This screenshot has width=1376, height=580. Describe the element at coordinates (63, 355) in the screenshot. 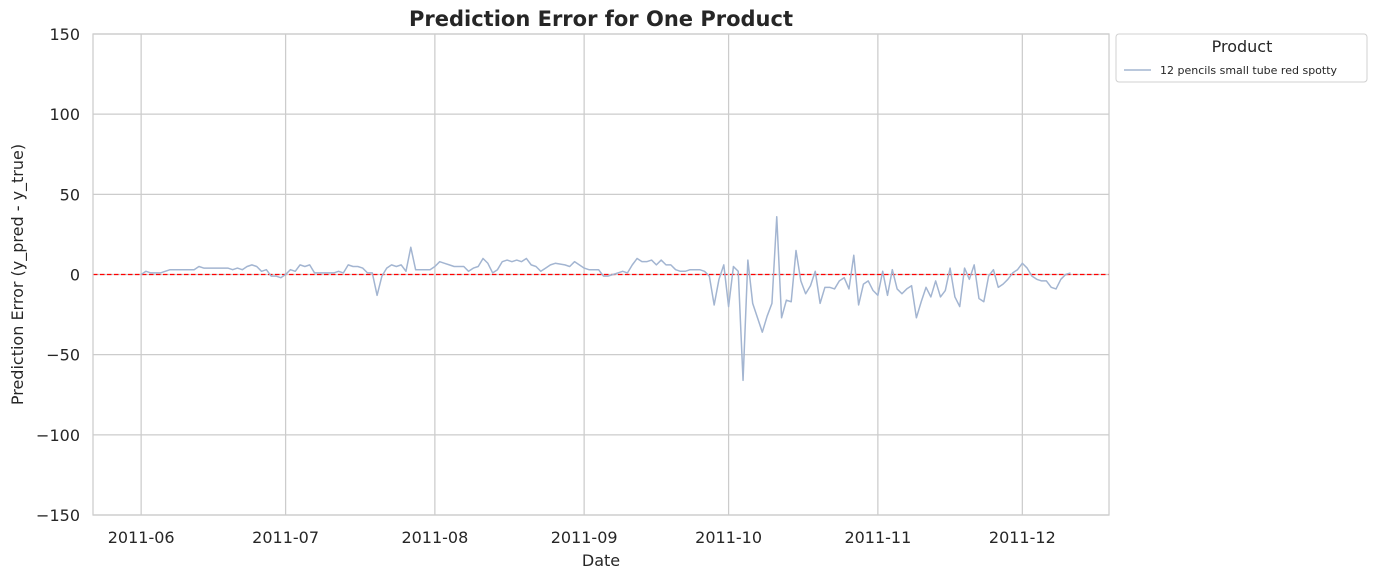

I see `y-tick-label: −50` at that location.